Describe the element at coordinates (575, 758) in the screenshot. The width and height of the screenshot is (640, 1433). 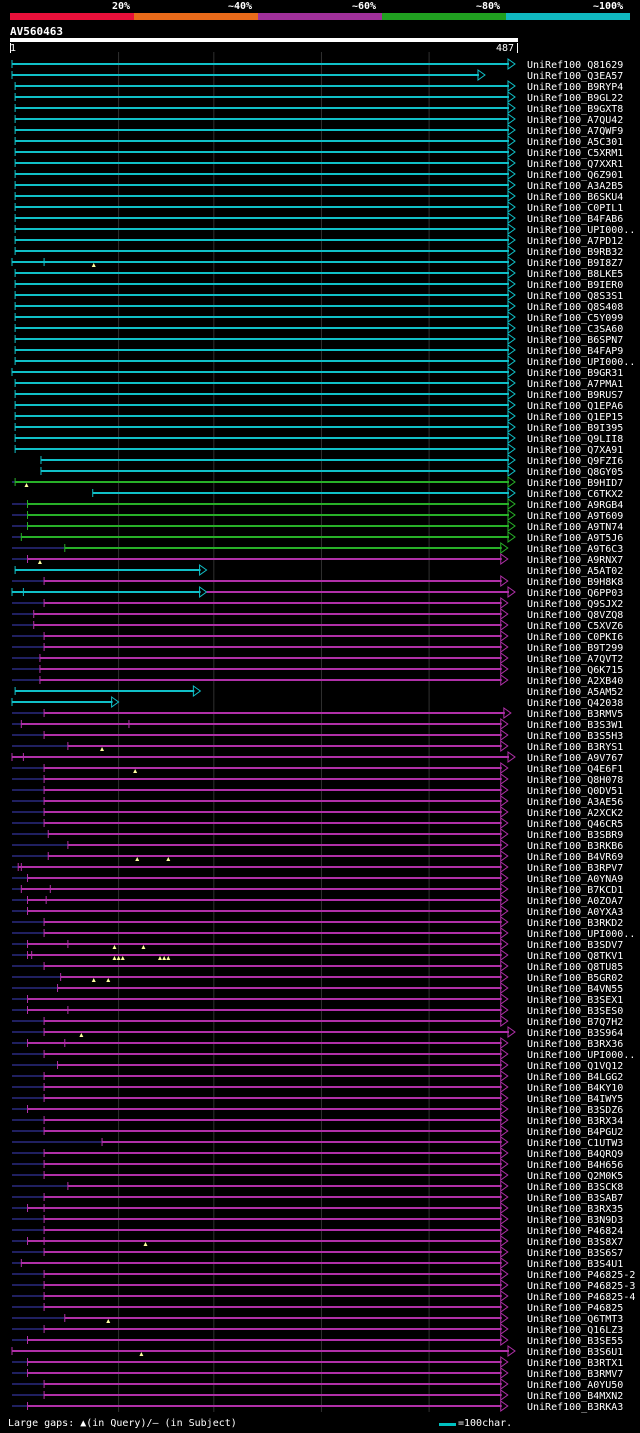
I see `hit-label: UniRef100_A9V767` at that location.